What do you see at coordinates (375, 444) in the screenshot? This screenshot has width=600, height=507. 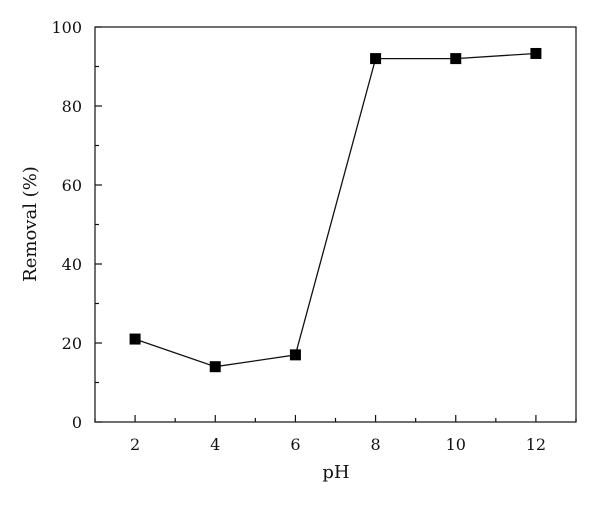 I see `x-tick-label: 8` at bounding box center [375, 444].